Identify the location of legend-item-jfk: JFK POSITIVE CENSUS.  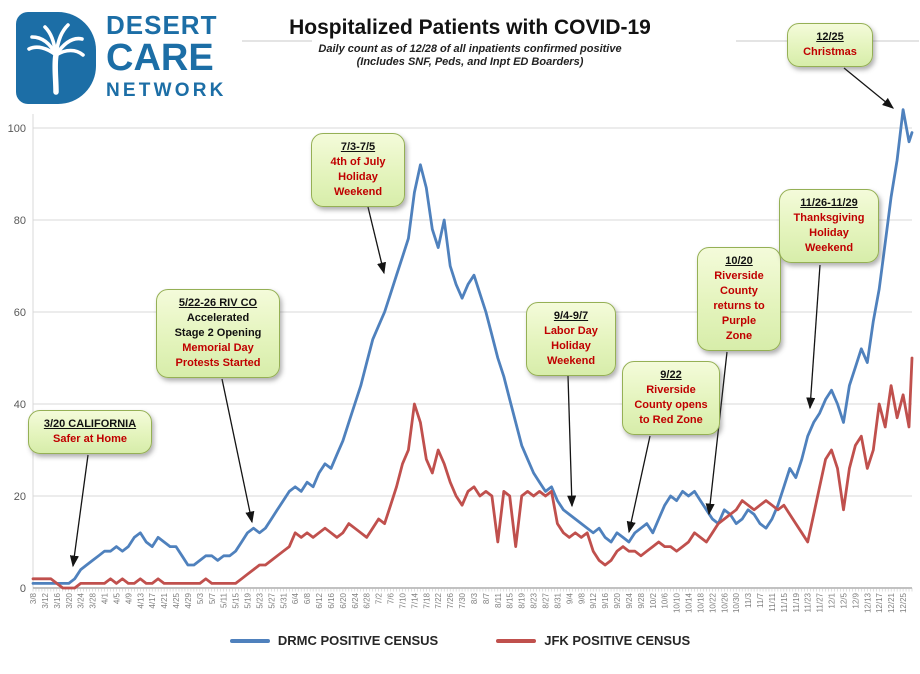
(593, 640).